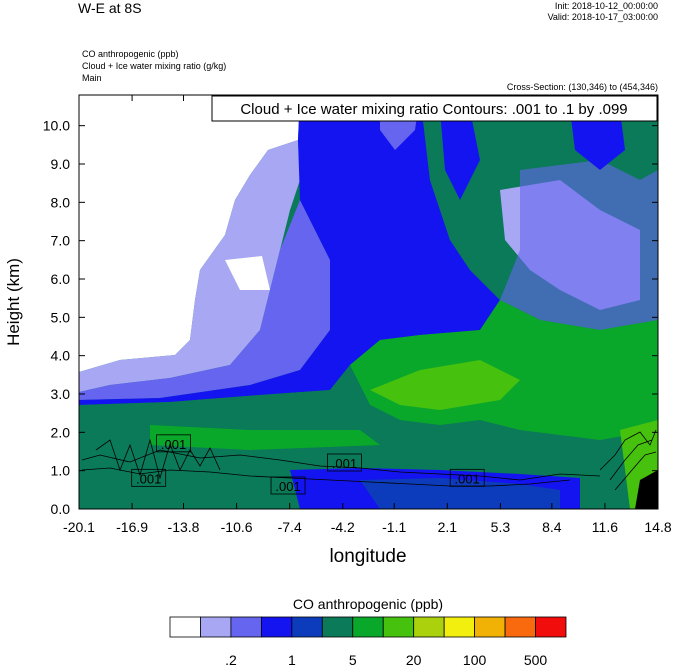  I want to click on y-tick-label: 2.0, so click(61, 432).